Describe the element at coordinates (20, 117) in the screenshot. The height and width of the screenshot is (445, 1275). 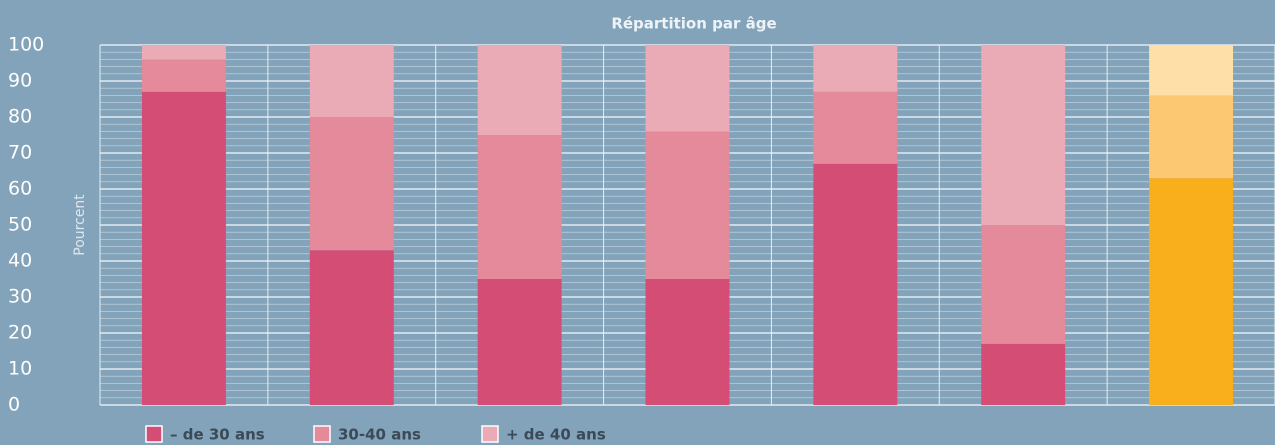
I see `y-tick-label: 80` at that location.